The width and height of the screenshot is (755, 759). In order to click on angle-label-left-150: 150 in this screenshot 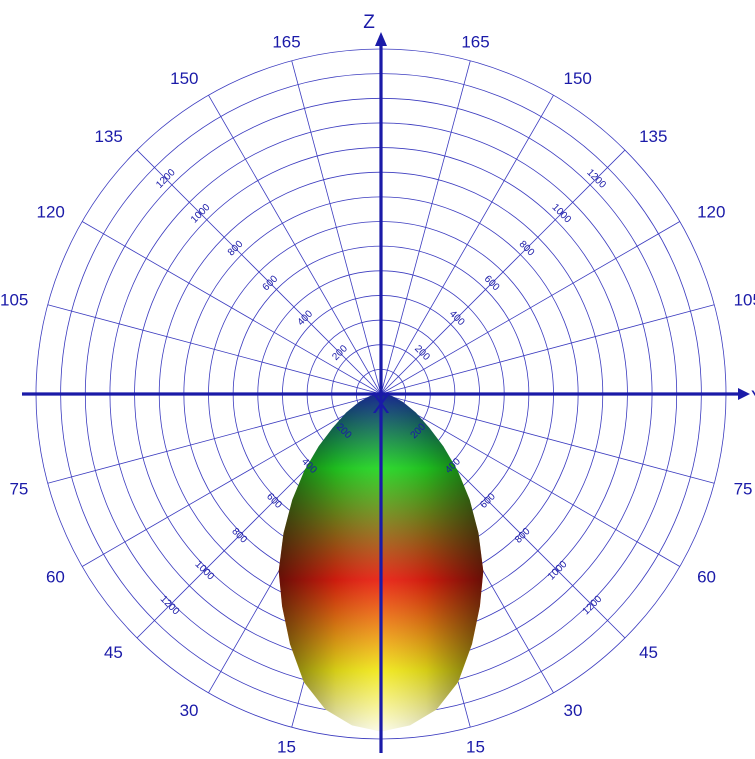, I will do `click(184, 78)`.